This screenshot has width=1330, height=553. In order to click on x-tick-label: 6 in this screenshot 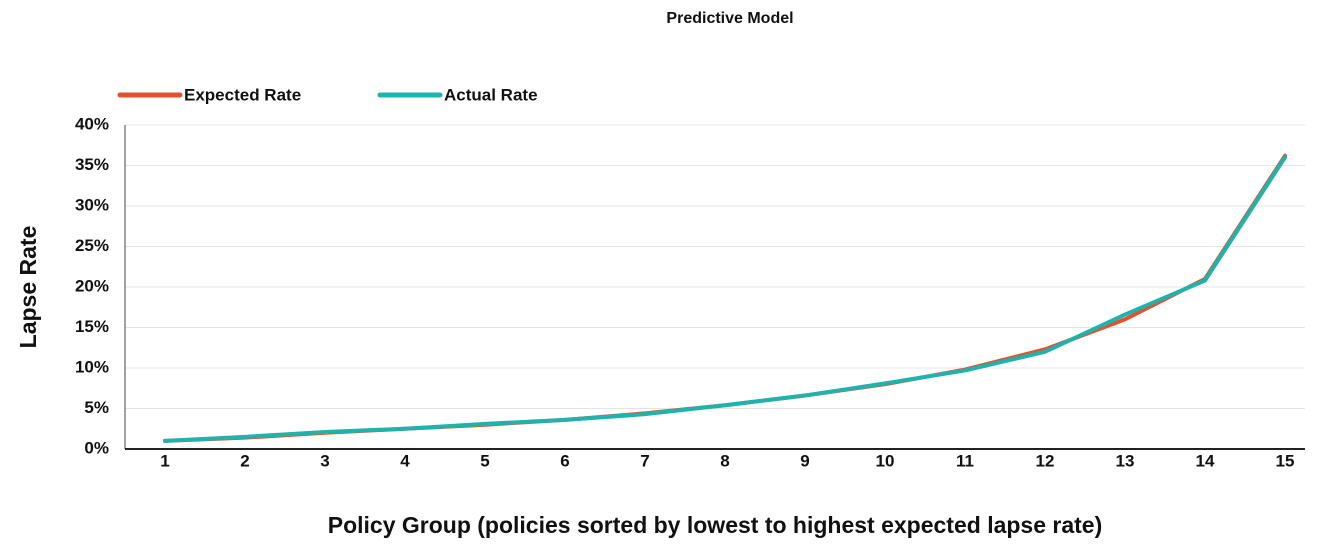, I will do `click(564, 460)`.